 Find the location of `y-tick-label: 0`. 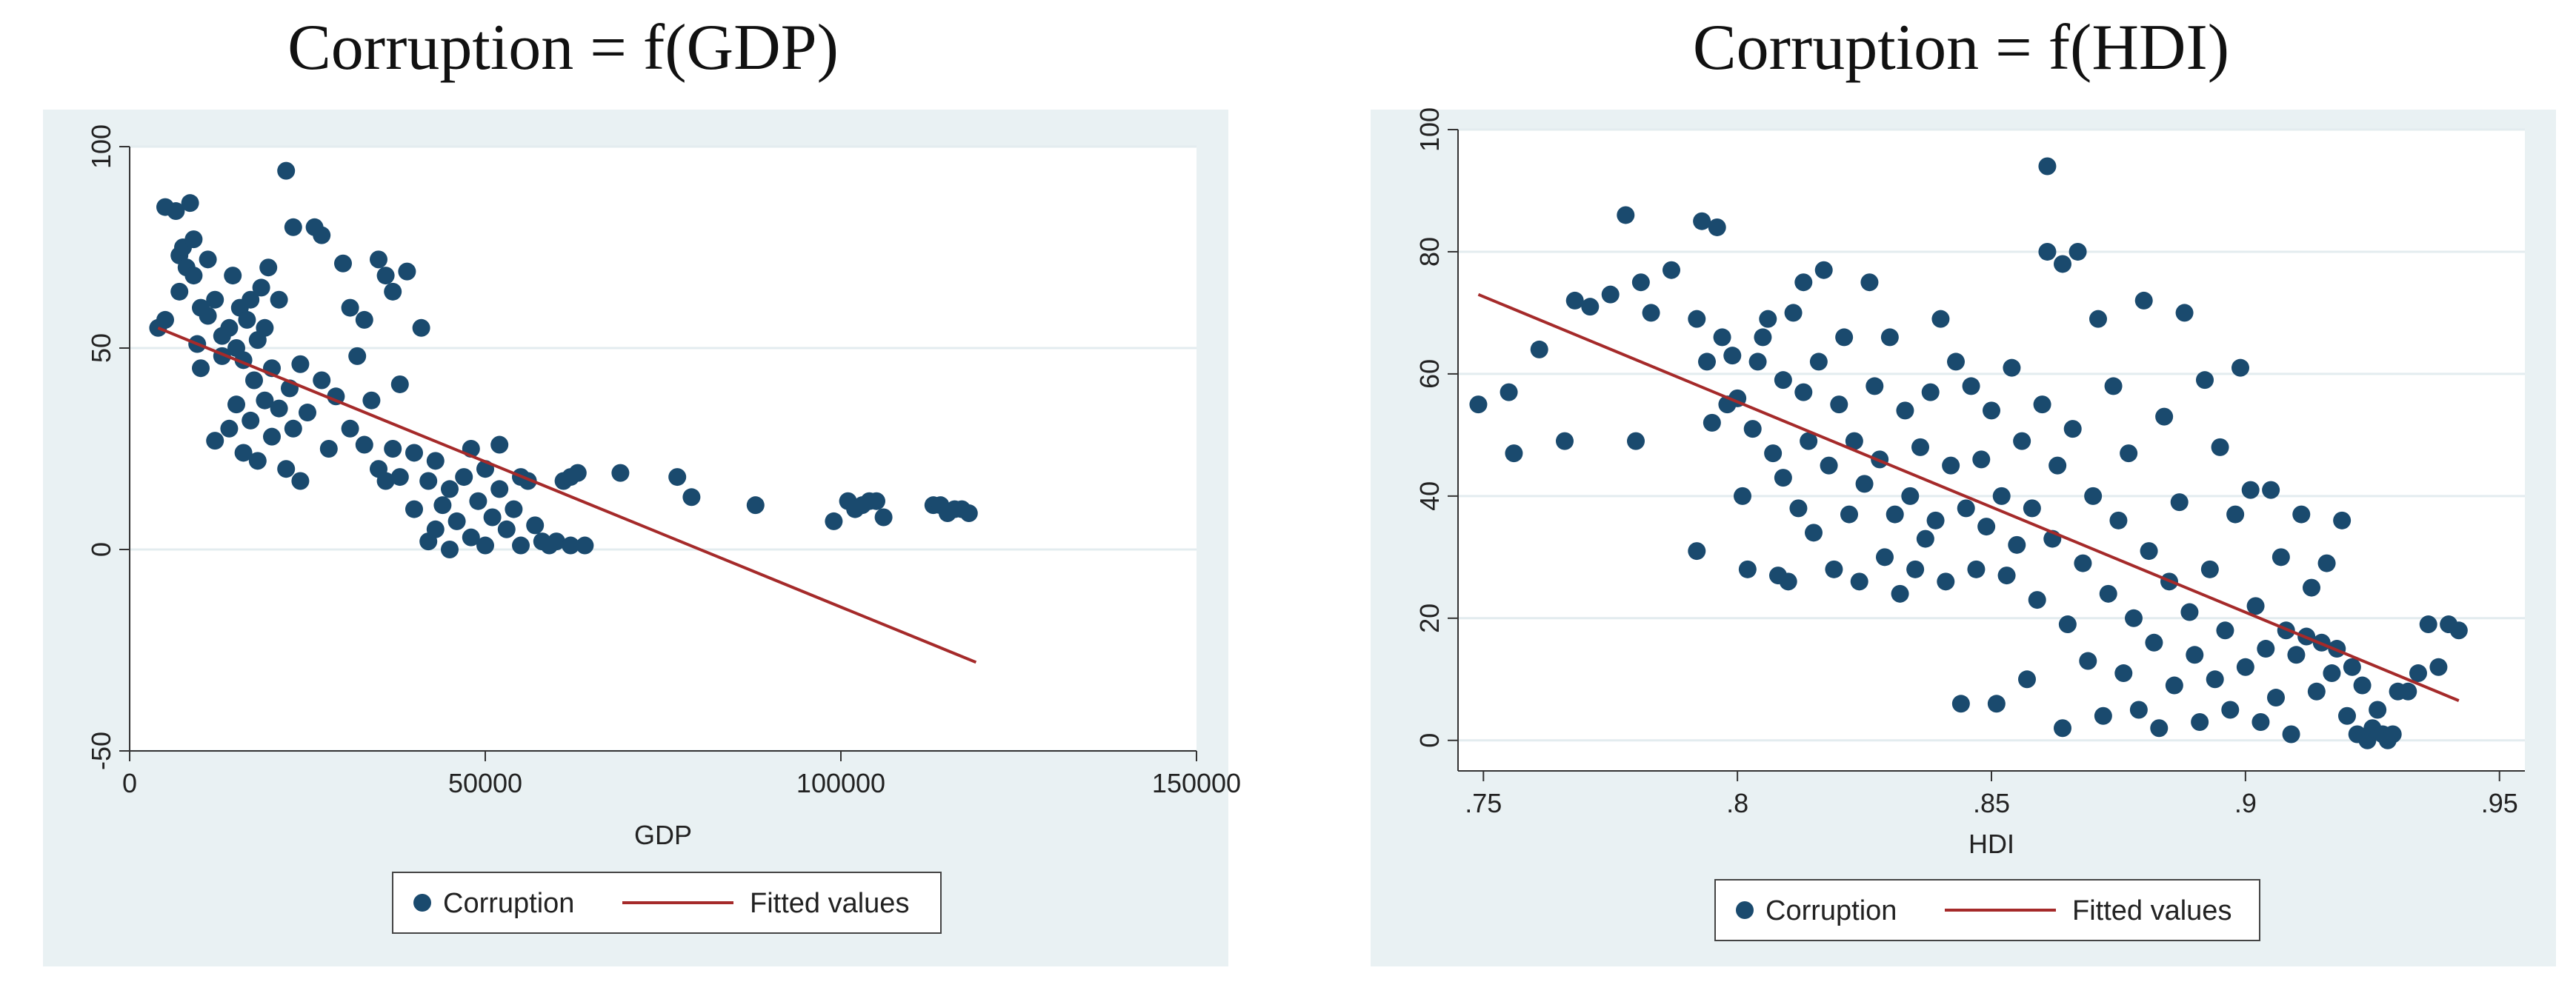

y-tick-label: 0 is located at coordinates (101, 550).